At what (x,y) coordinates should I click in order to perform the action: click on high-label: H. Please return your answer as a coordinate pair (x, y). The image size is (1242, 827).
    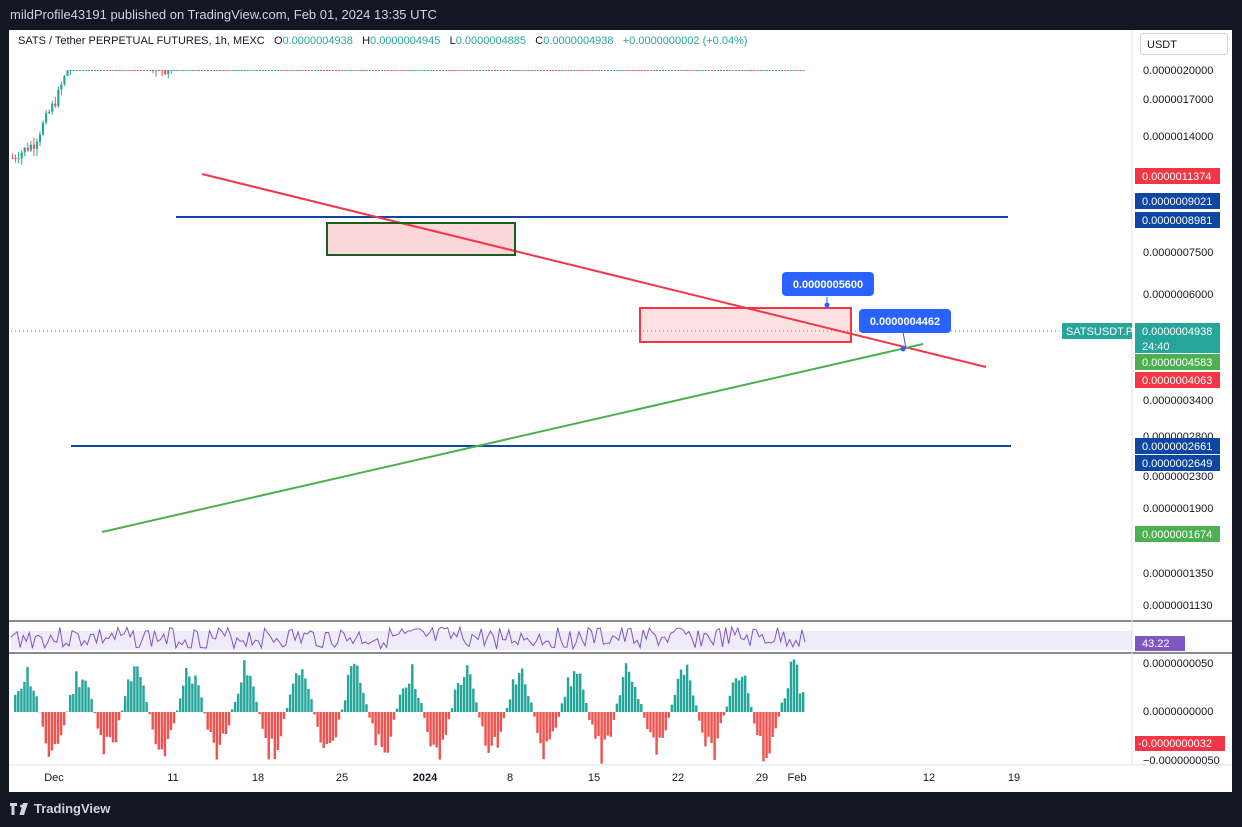
    Looking at the image, I should click on (366, 41).